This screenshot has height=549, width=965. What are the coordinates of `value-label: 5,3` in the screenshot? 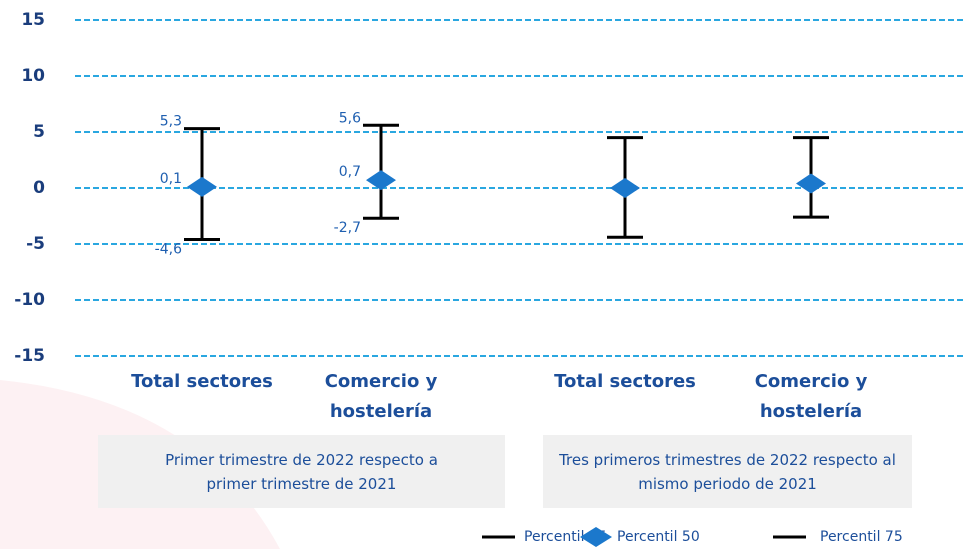 It's located at (171, 122).